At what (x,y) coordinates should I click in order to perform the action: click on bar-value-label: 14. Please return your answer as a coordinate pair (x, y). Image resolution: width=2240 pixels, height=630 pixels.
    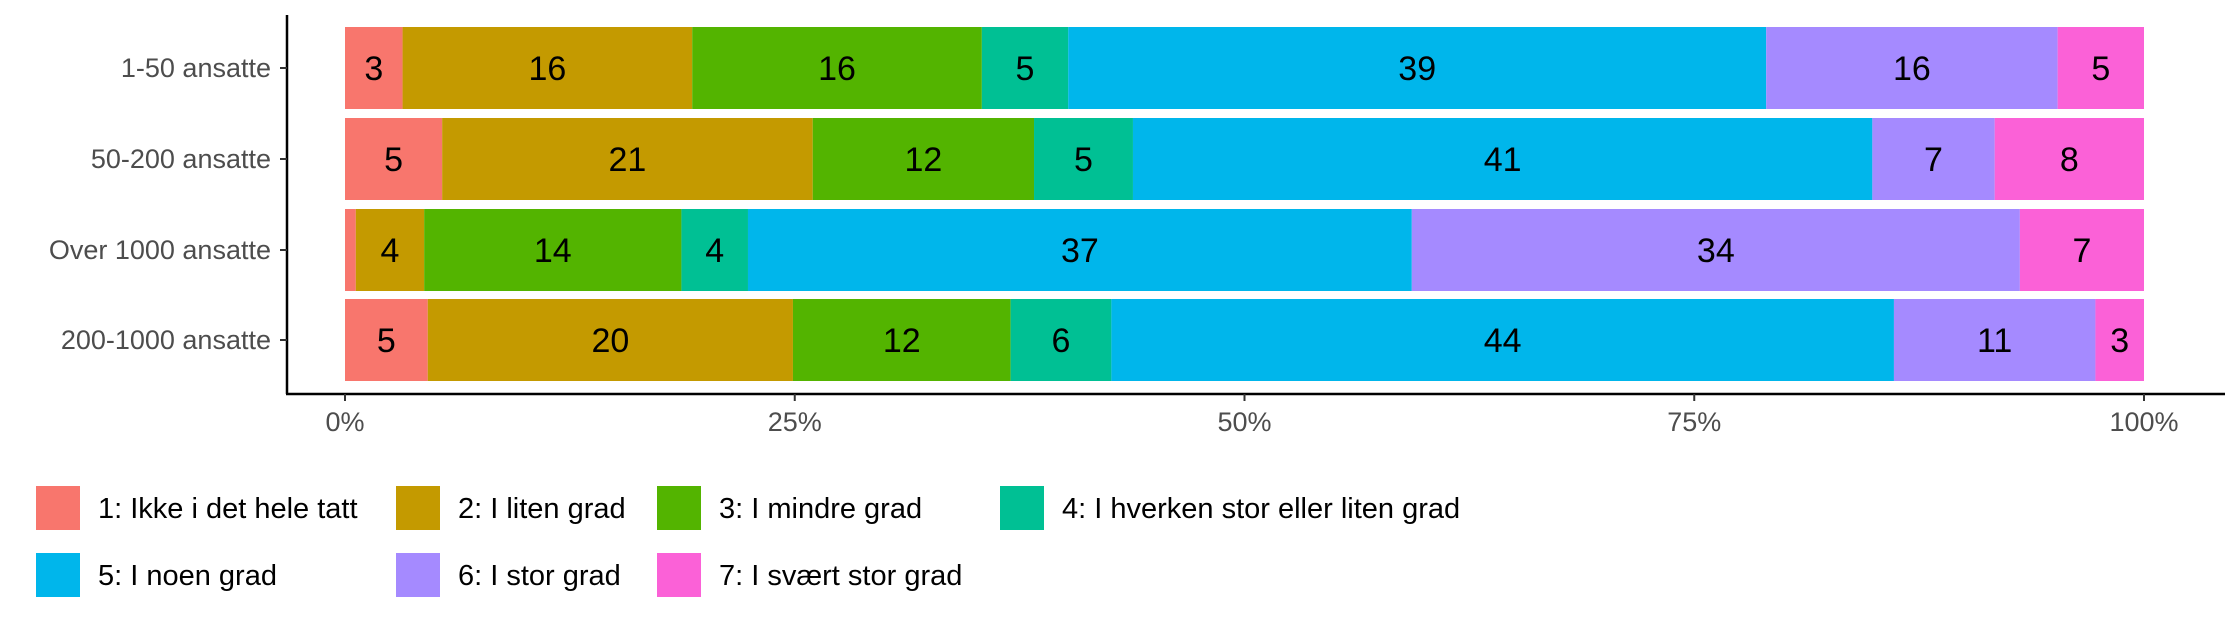
    Looking at the image, I should click on (553, 251).